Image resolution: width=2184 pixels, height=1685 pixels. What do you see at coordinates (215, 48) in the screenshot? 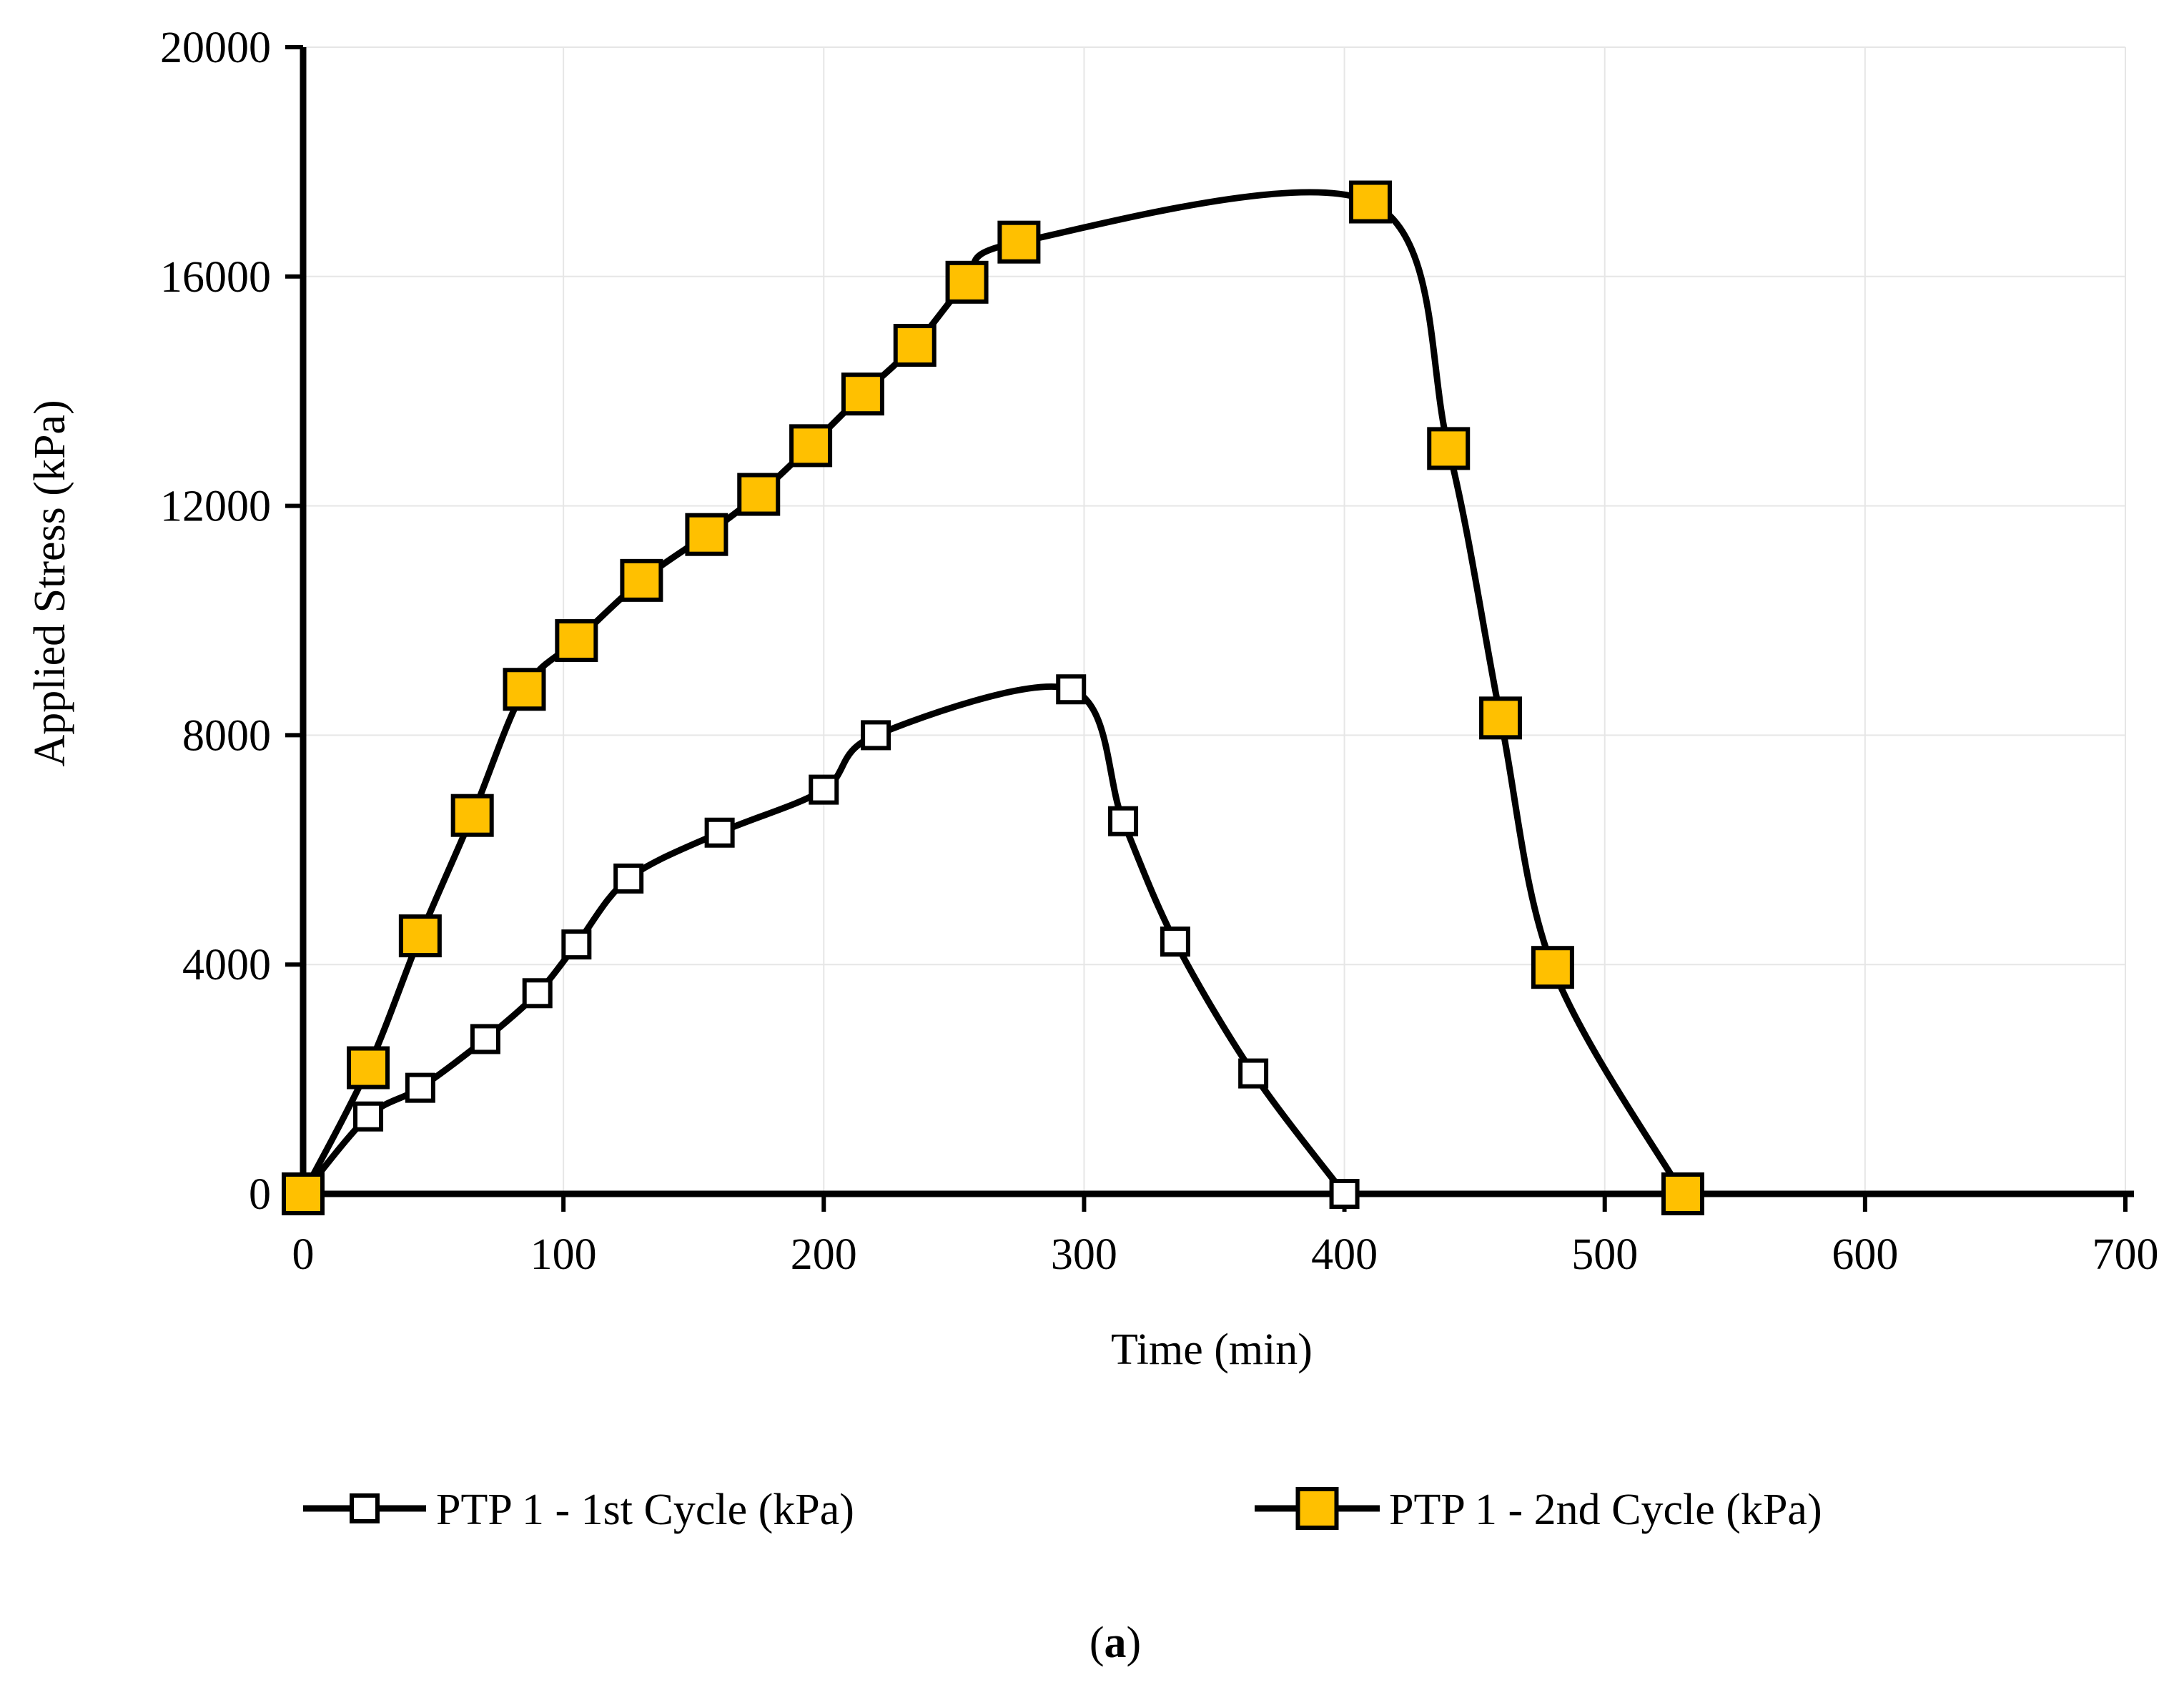
I see `y-tick-label: 20000` at bounding box center [215, 48].